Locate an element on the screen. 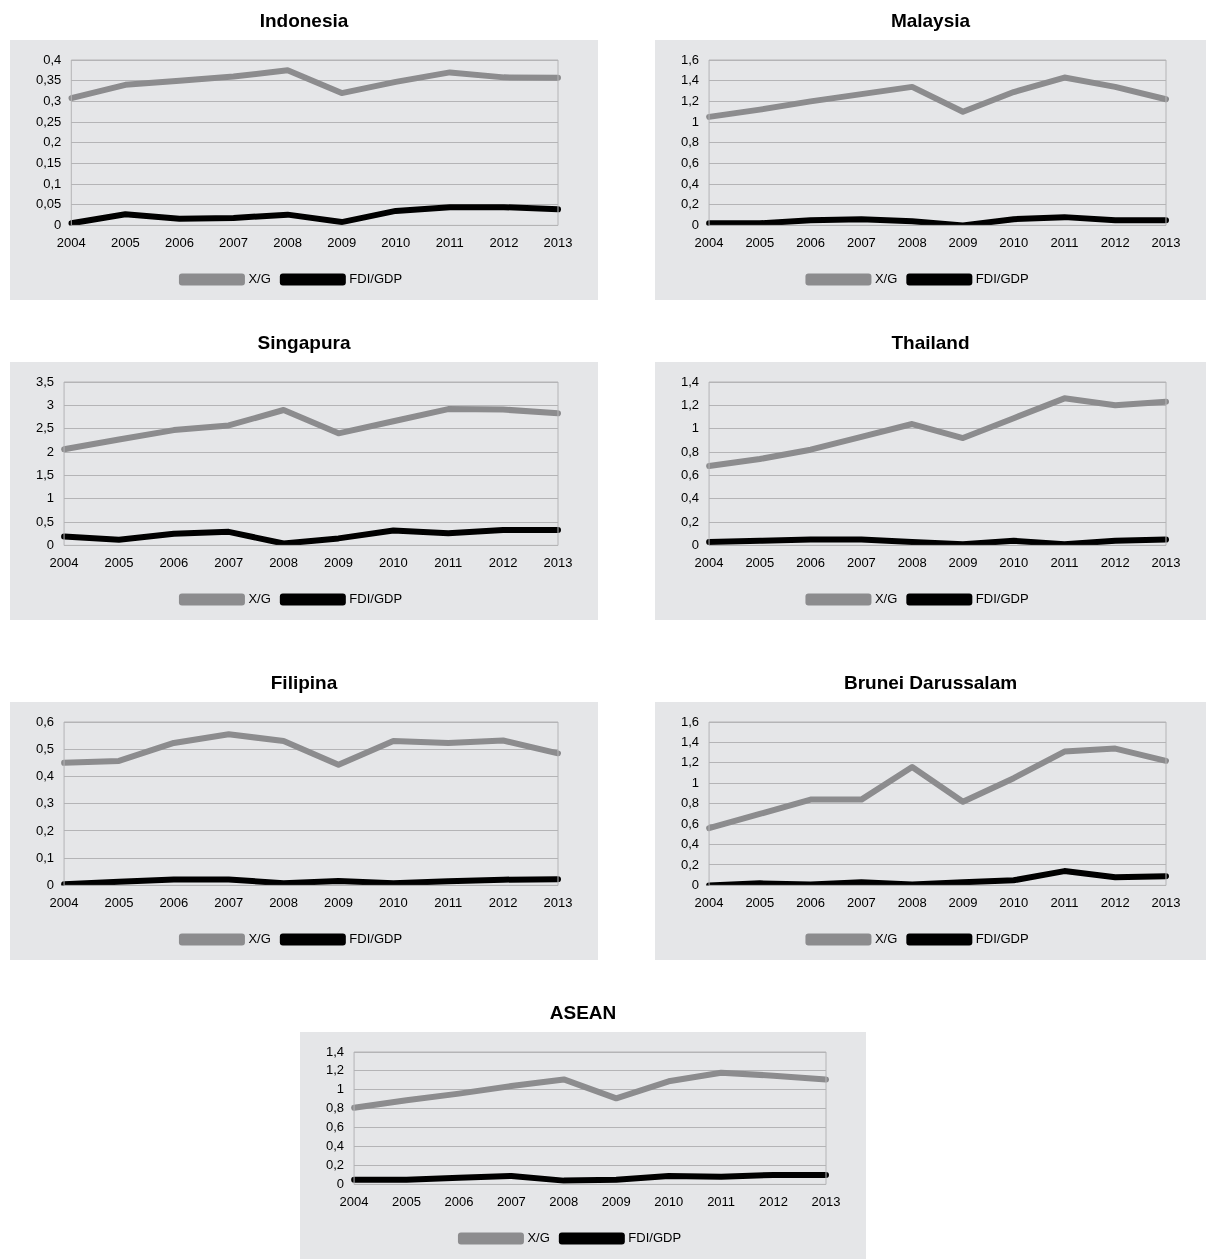 The height and width of the screenshot is (1259, 1216). chart-title: ASEAN is located at coordinates (583, 1013).